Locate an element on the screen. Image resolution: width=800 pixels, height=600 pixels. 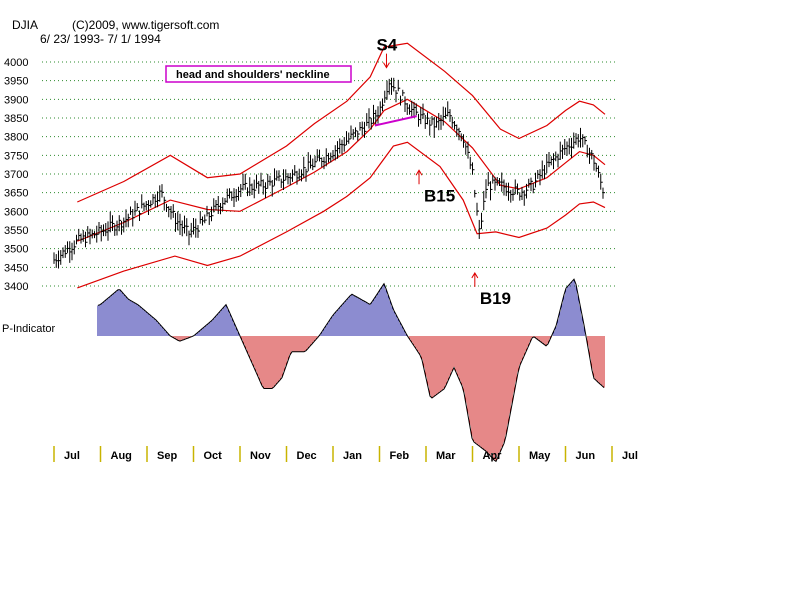
y-tick-label: 3650 is located at coordinates (16, 194).